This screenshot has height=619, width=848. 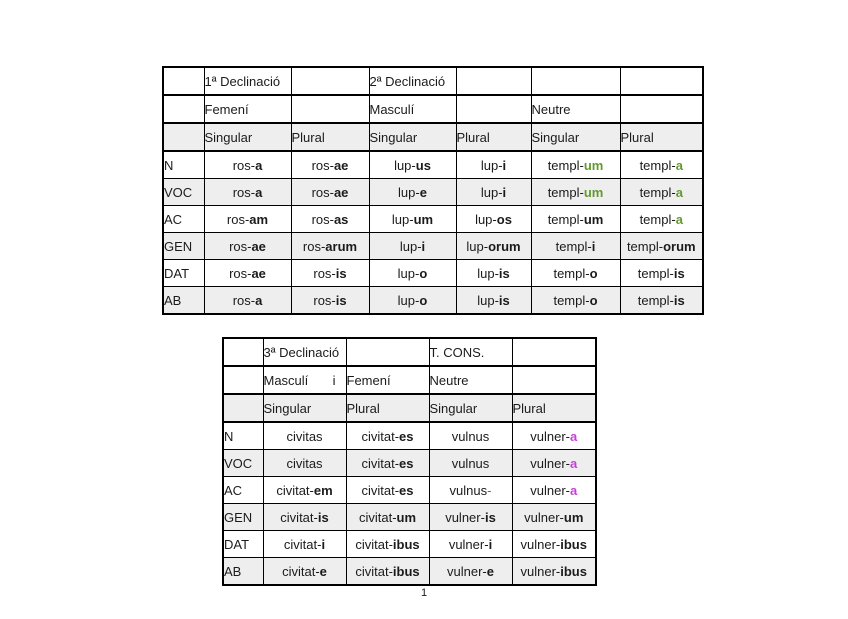 What do you see at coordinates (412, 81) in the screenshot?
I see `declension-title-cell: 2ª Declinació` at bounding box center [412, 81].